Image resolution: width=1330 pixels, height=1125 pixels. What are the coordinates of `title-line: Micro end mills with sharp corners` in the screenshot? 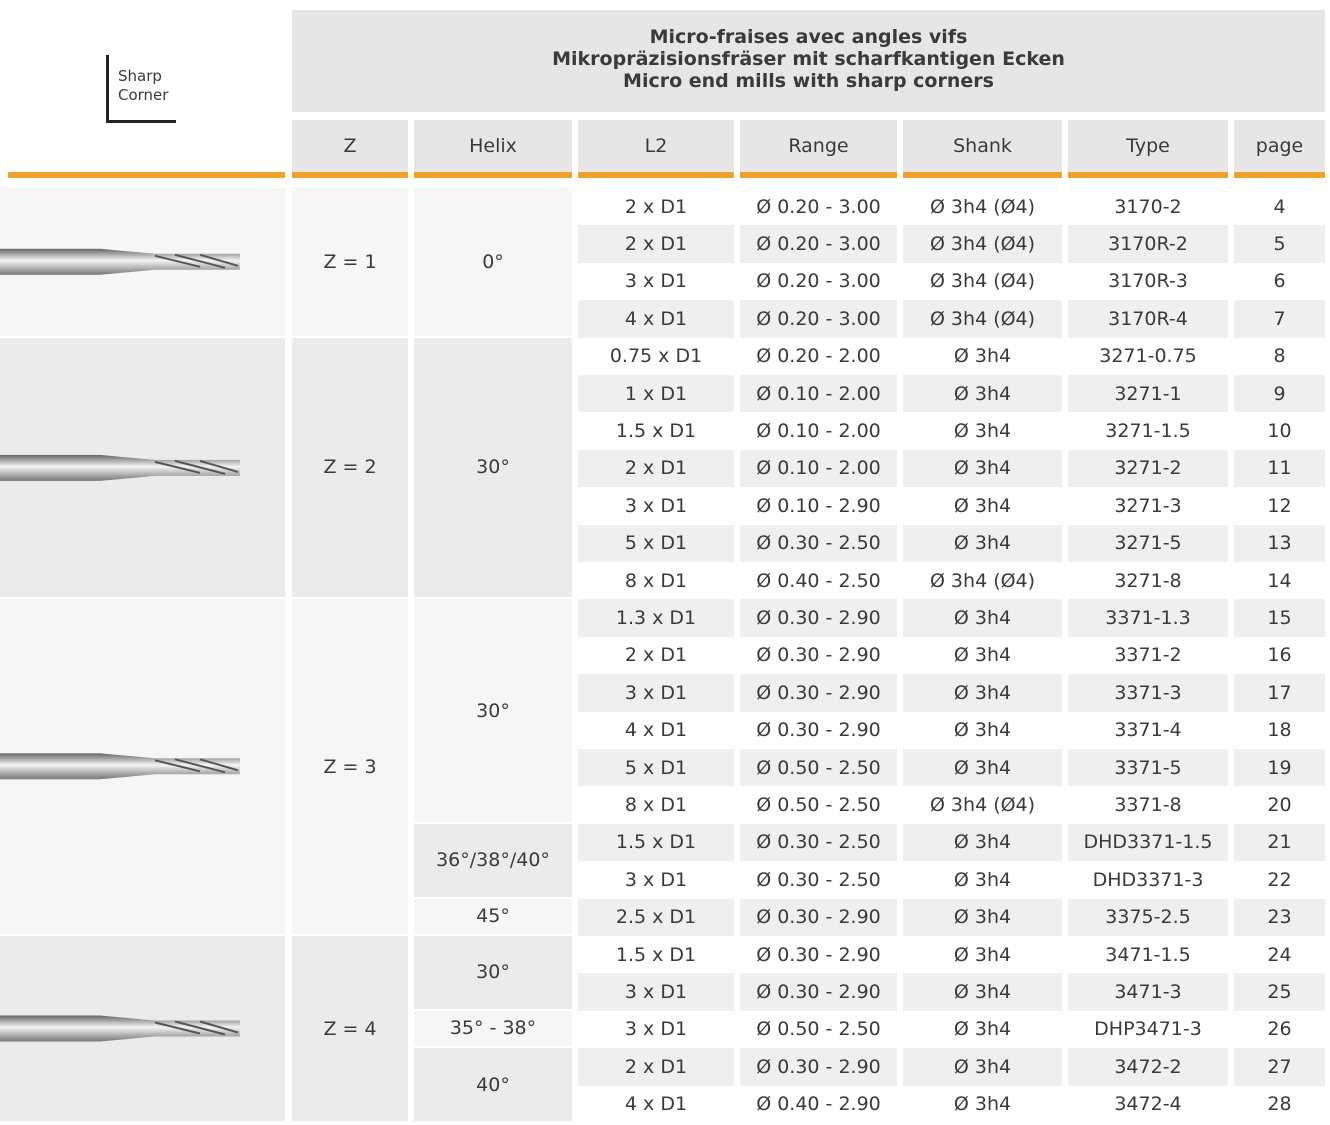 It's located at (808, 81).